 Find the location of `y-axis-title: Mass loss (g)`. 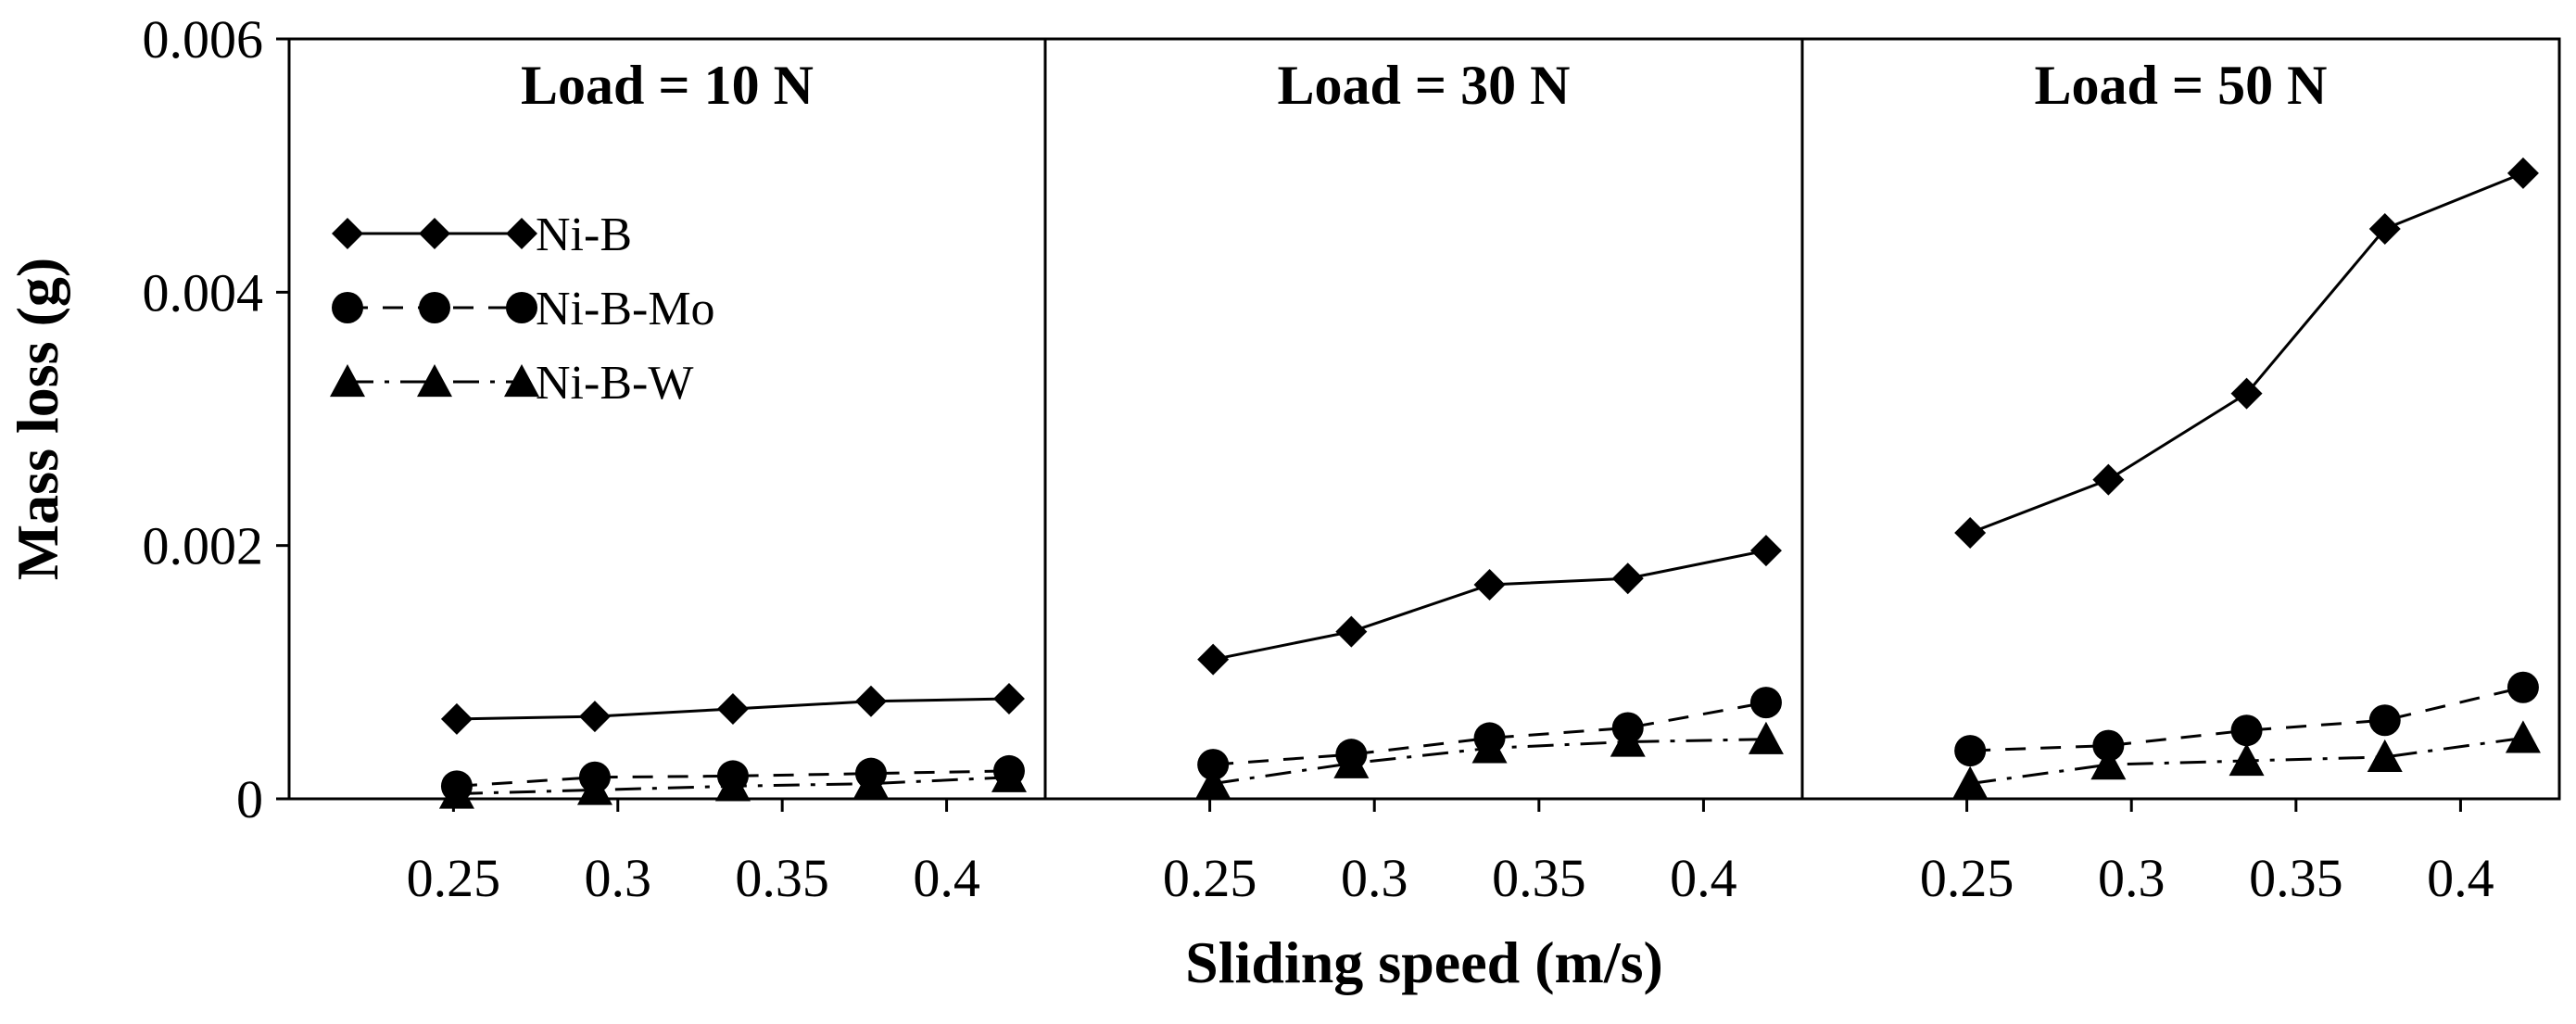

y-axis-title: Mass loss (g) is located at coordinates (37, 419).